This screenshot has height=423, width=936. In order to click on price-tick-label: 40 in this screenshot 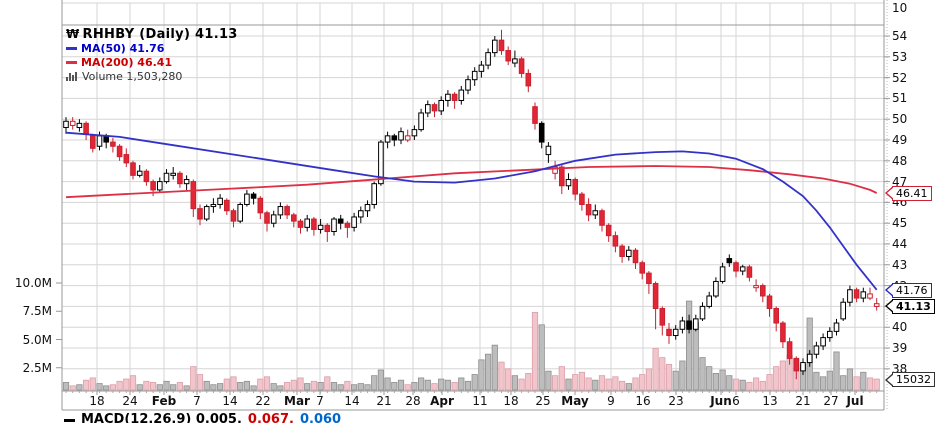, I will do `click(900, 327)`.